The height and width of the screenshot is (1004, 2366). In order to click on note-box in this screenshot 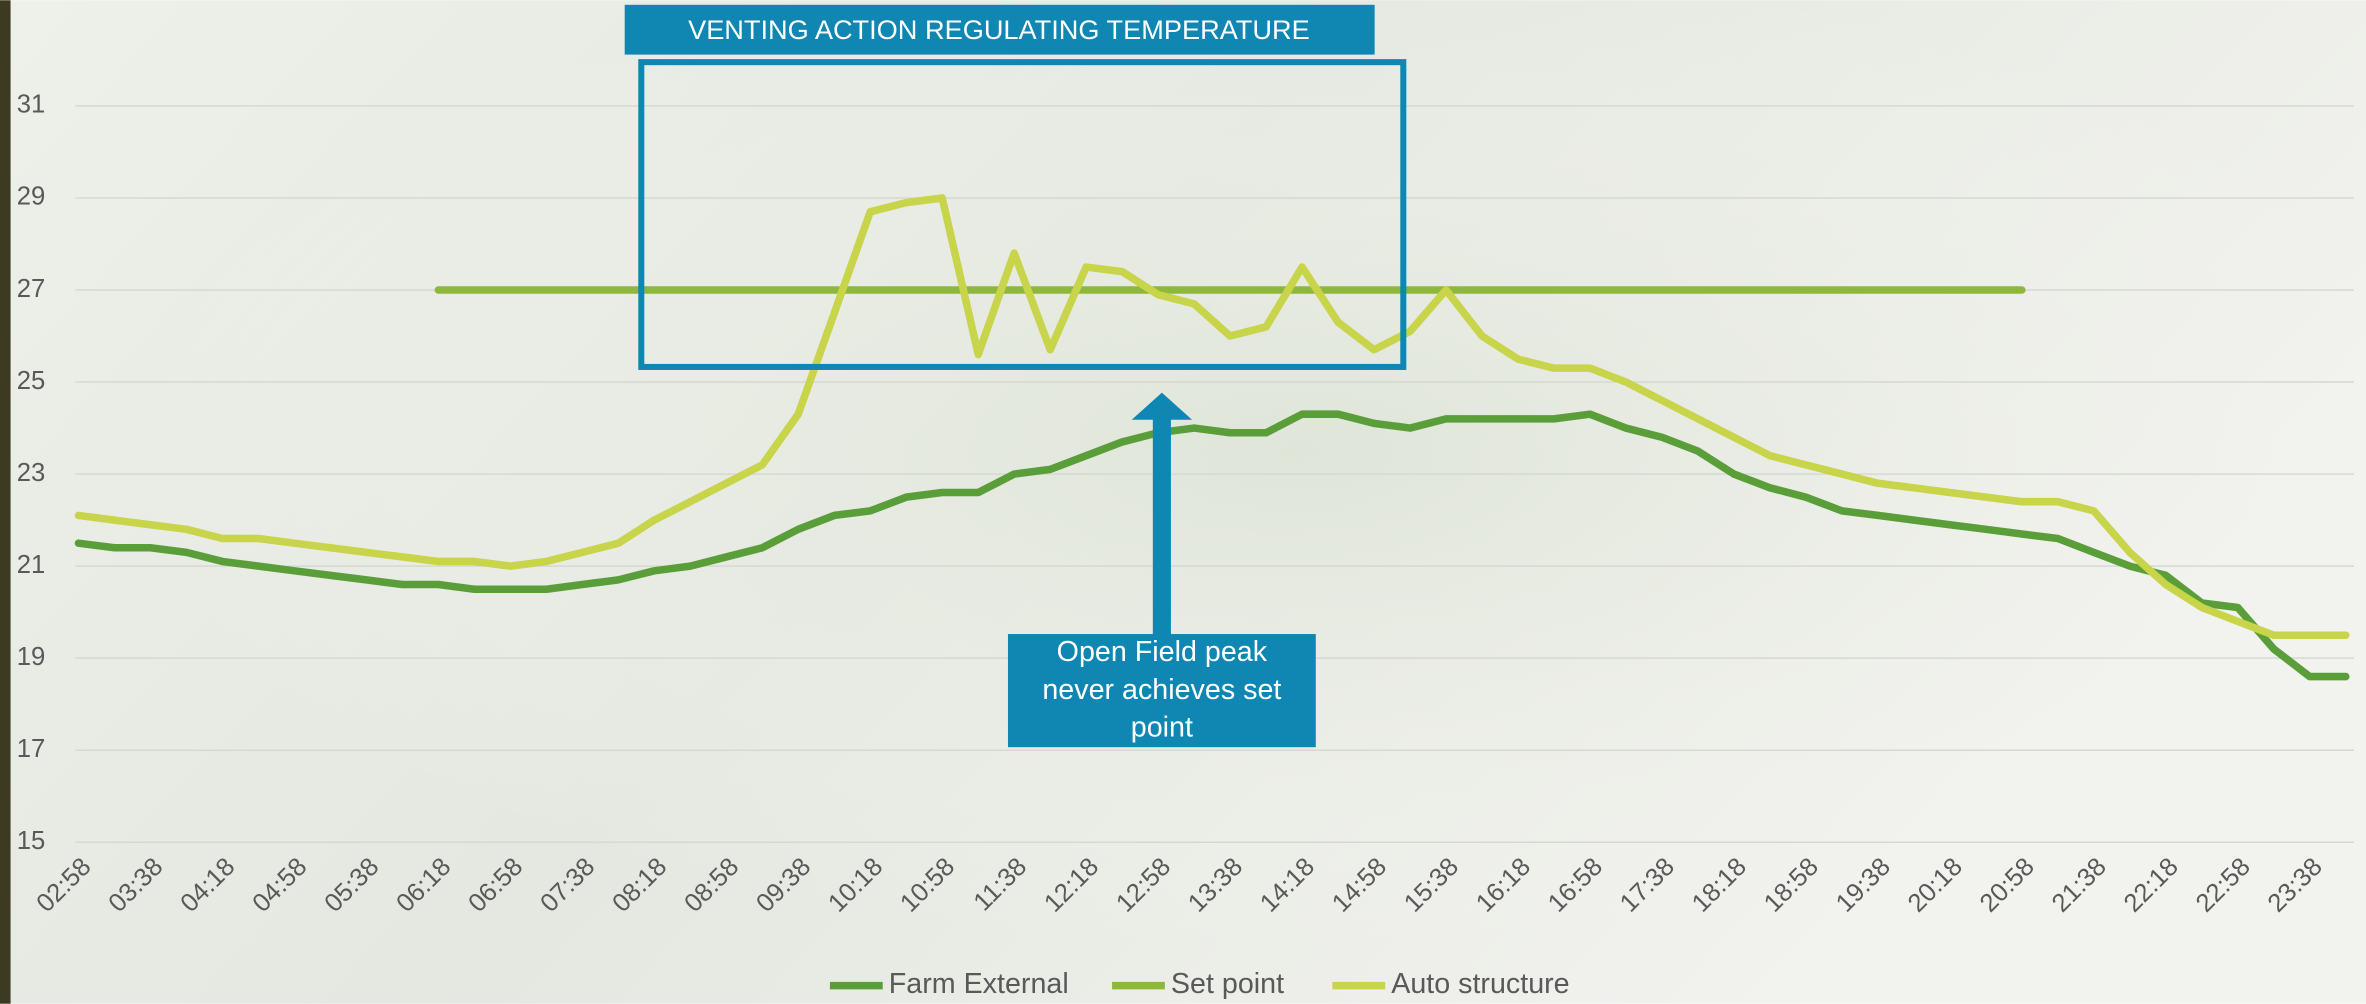, I will do `click(1161, 691)`.